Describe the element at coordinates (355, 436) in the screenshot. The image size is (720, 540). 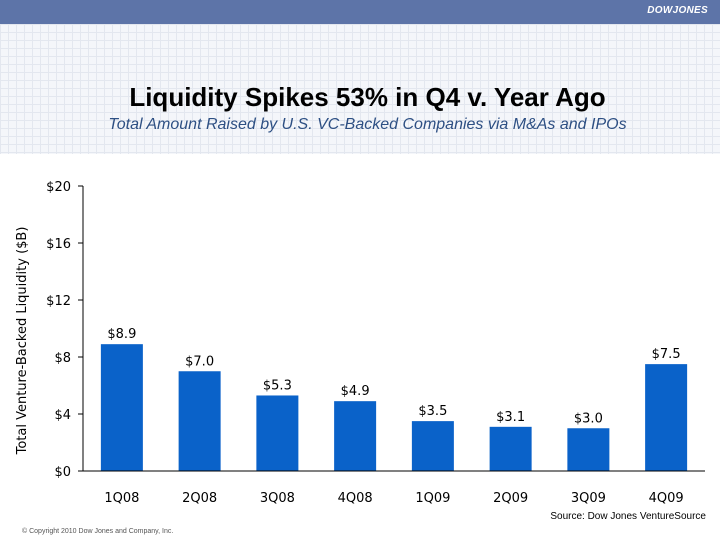
I see `bar-4q08` at that location.